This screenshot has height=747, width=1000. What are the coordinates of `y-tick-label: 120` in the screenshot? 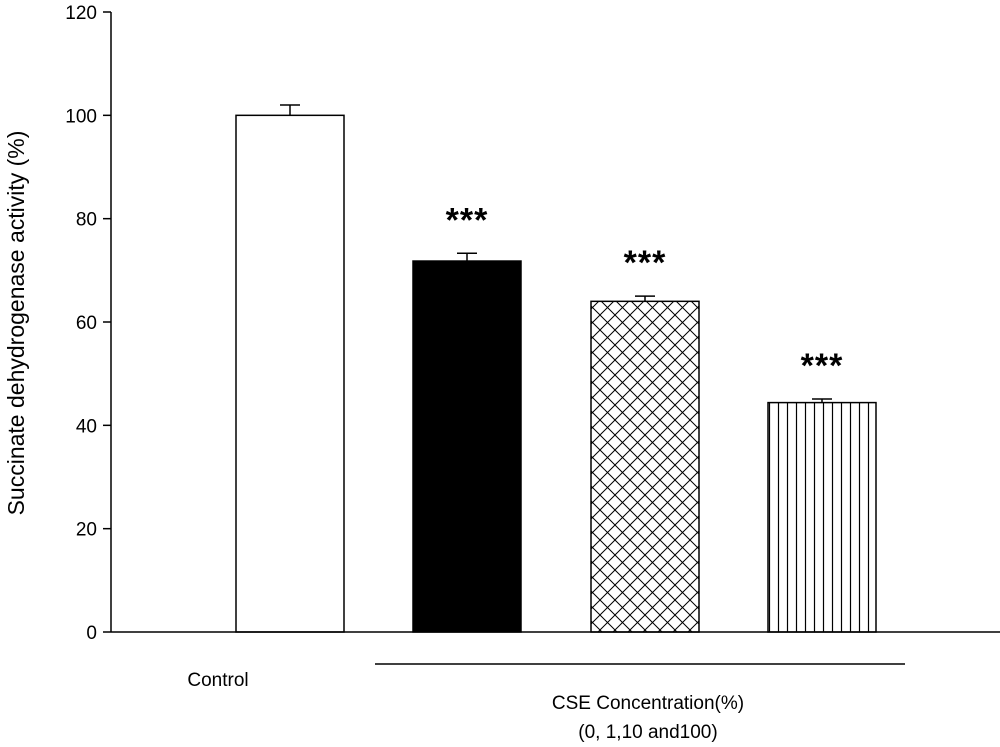 It's located at (81, 13).